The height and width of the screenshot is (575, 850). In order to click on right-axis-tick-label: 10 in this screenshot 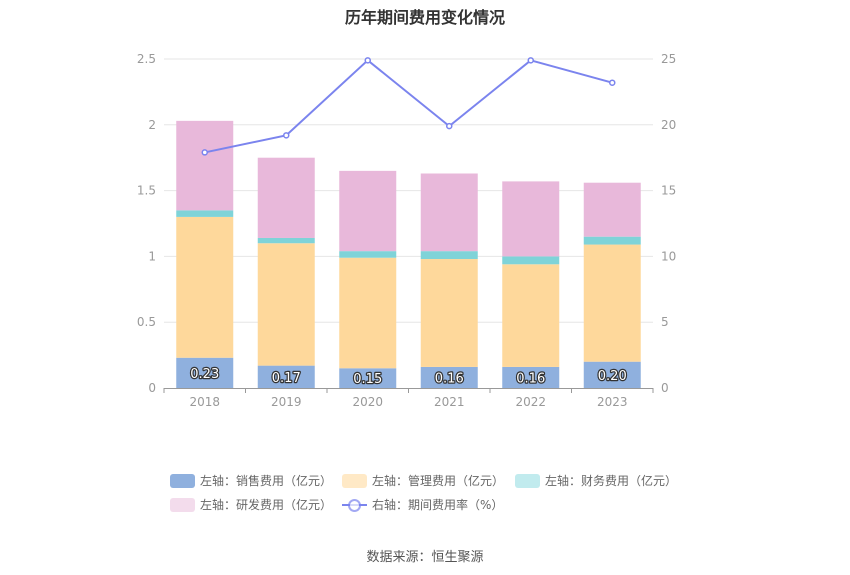, I will do `click(668, 256)`.